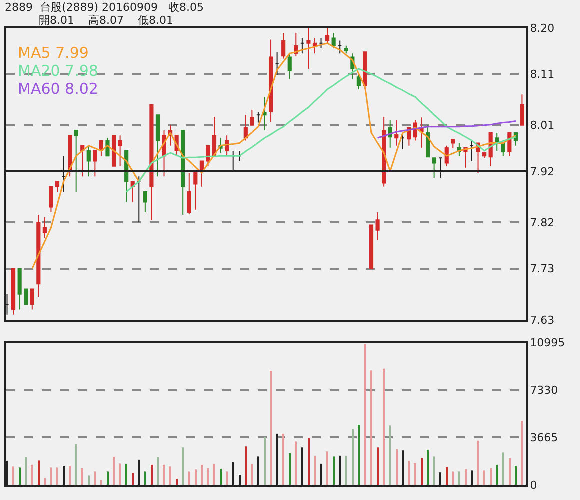  Describe the element at coordinates (542, 74) in the screenshot. I see `y-tick-label: 8.11` at that location.